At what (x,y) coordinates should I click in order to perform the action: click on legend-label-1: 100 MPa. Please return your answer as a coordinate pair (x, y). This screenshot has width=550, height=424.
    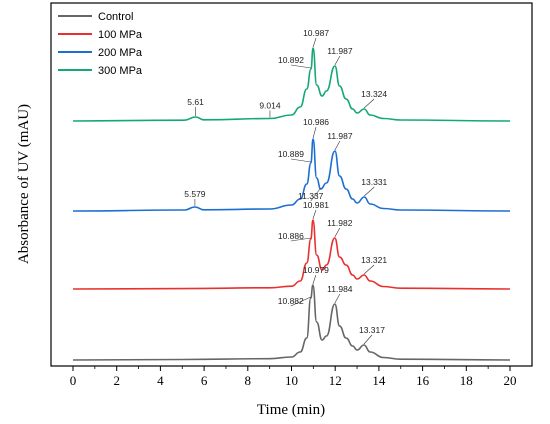
    Looking at the image, I should click on (120, 35).